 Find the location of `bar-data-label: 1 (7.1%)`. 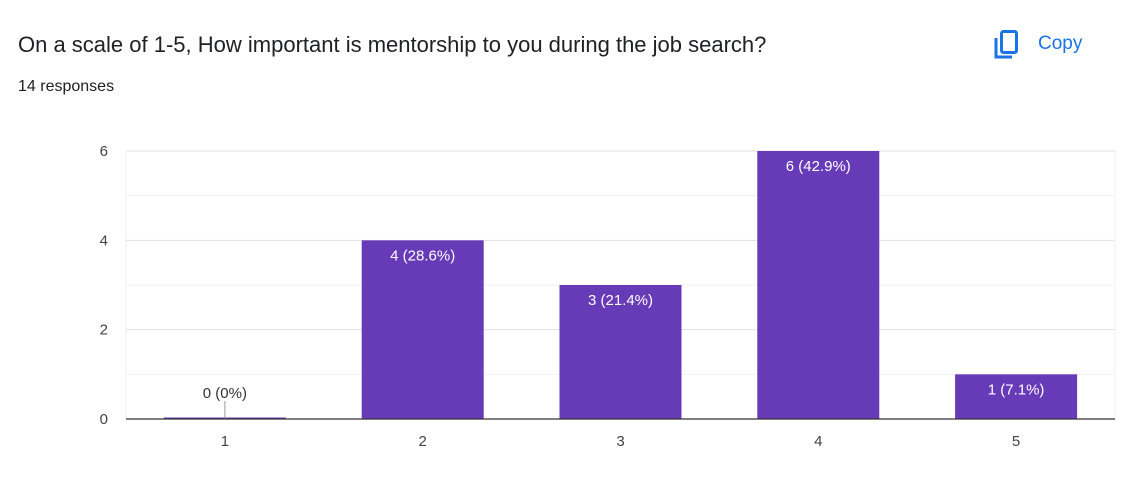

bar-data-label: 1 (7.1%) is located at coordinates (1016, 389).